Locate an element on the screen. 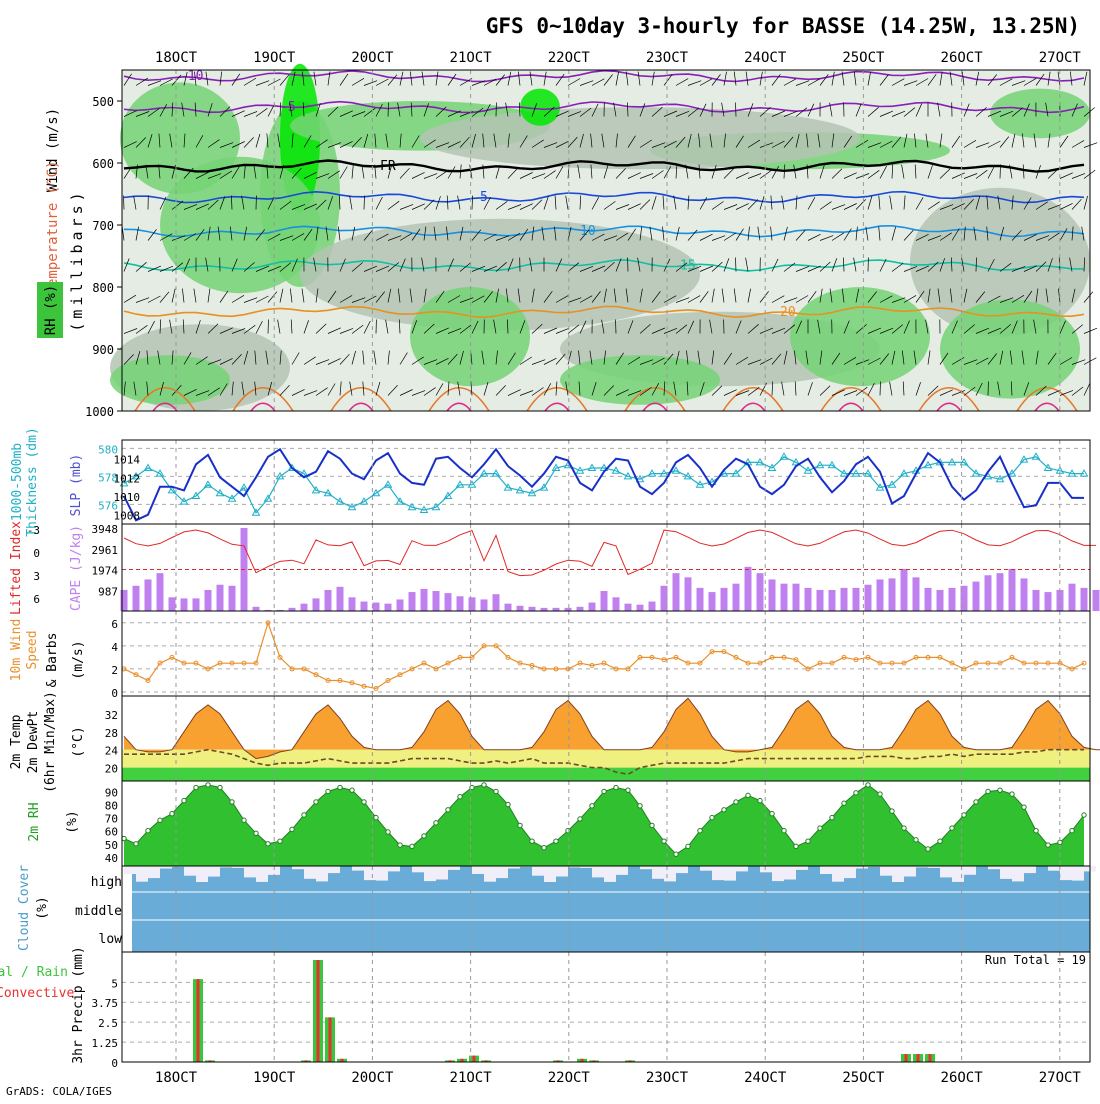 The height and width of the screenshot is (1104, 1100). precip-tick-label: 1.25 is located at coordinates (105, 1043).